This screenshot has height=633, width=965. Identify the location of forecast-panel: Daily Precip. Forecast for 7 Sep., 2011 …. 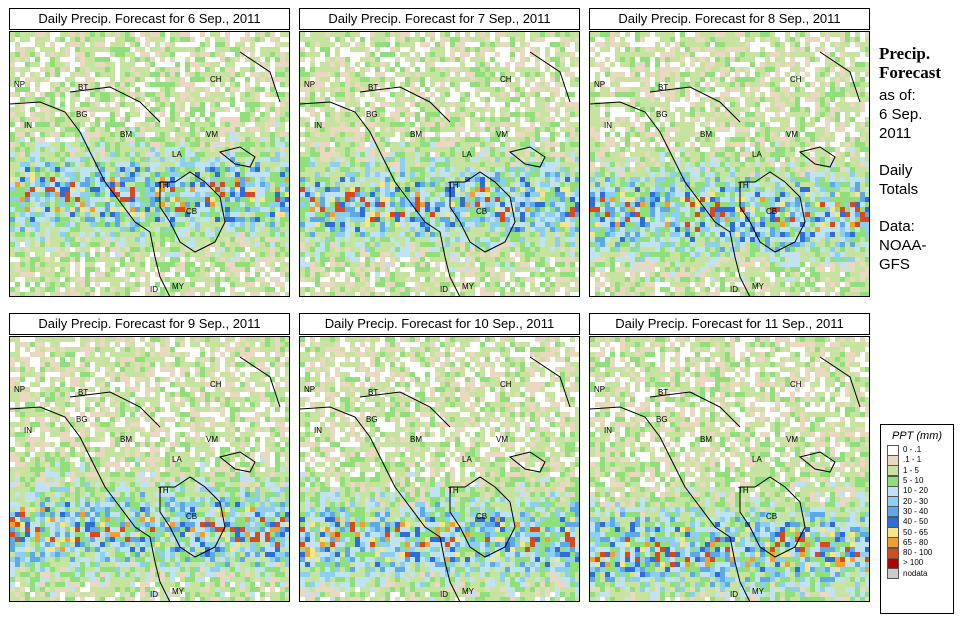
(439, 152).